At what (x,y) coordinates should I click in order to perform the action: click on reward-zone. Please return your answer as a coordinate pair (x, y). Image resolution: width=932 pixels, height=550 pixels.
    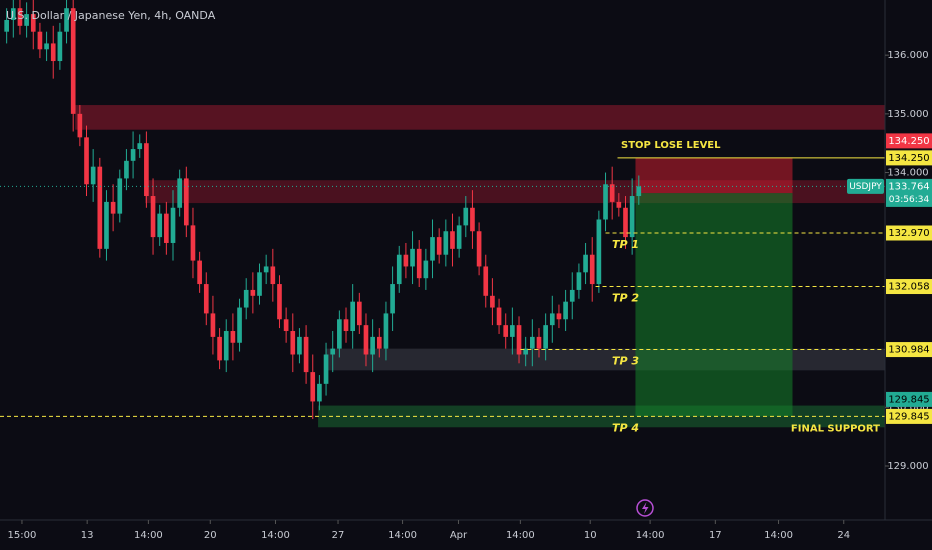
    Looking at the image, I should click on (714, 305).